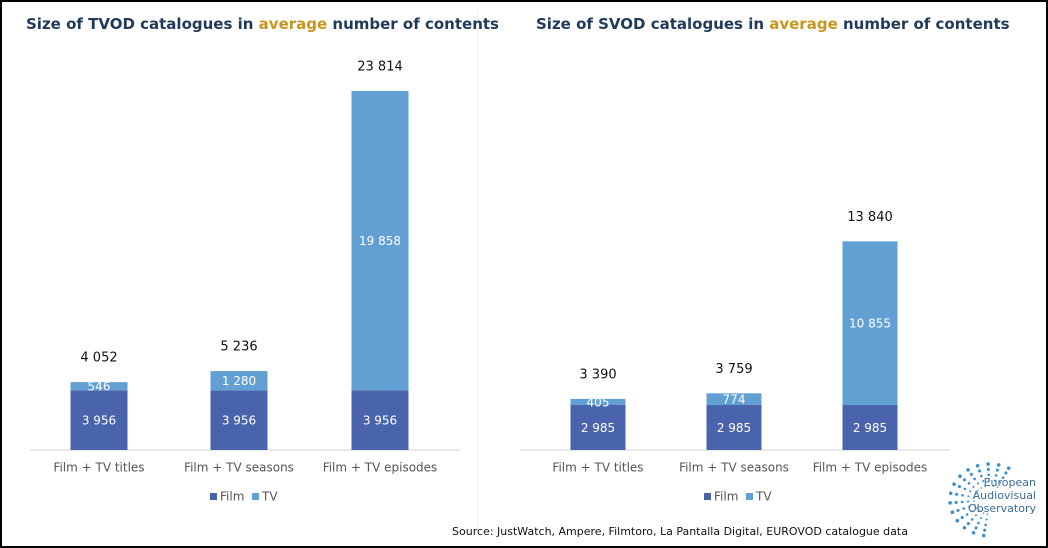  I want to click on total-label: 3 759, so click(733, 369).